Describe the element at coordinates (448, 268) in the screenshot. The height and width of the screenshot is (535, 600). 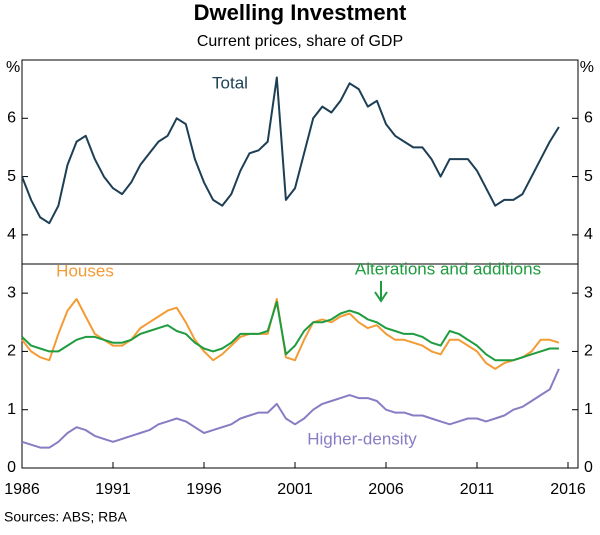
I see `series-label: Alterations and additions` at that location.